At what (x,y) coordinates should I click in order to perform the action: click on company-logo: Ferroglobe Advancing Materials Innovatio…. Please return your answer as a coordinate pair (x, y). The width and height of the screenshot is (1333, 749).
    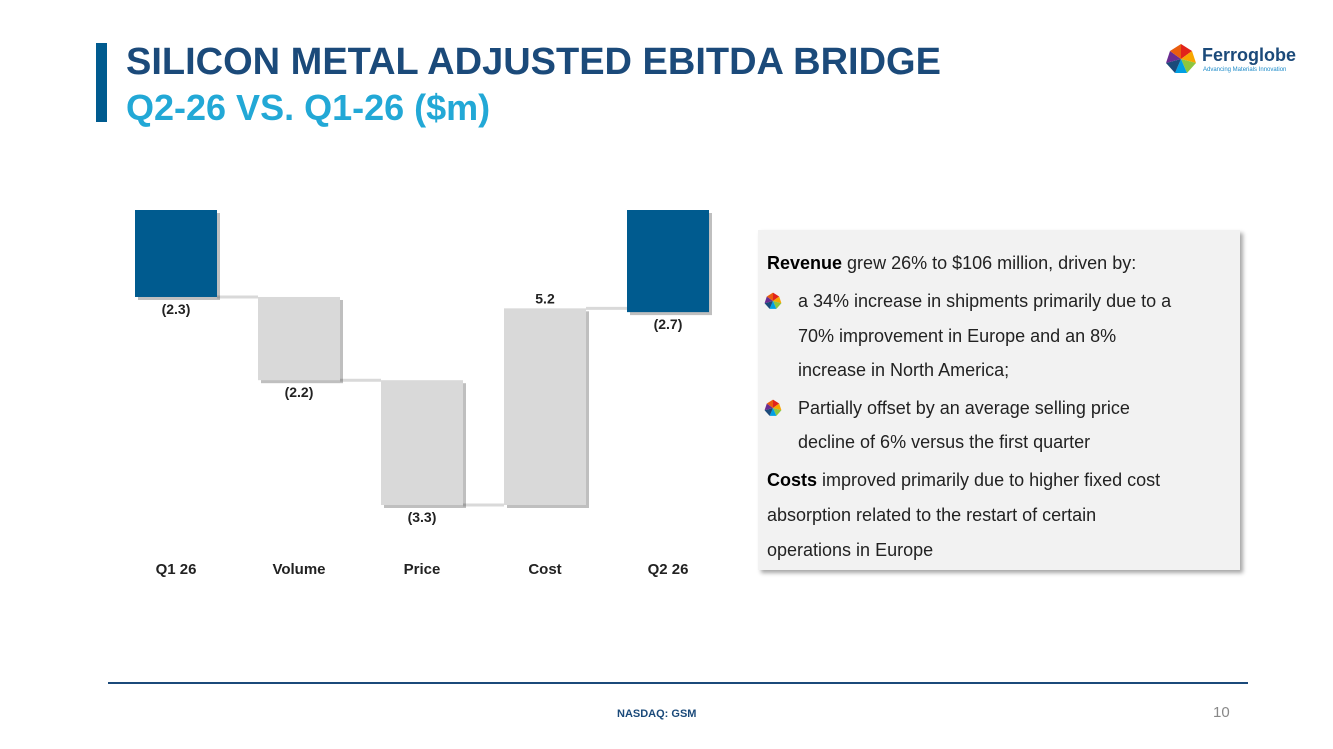
    Looking at the image, I should click on (1232, 61).